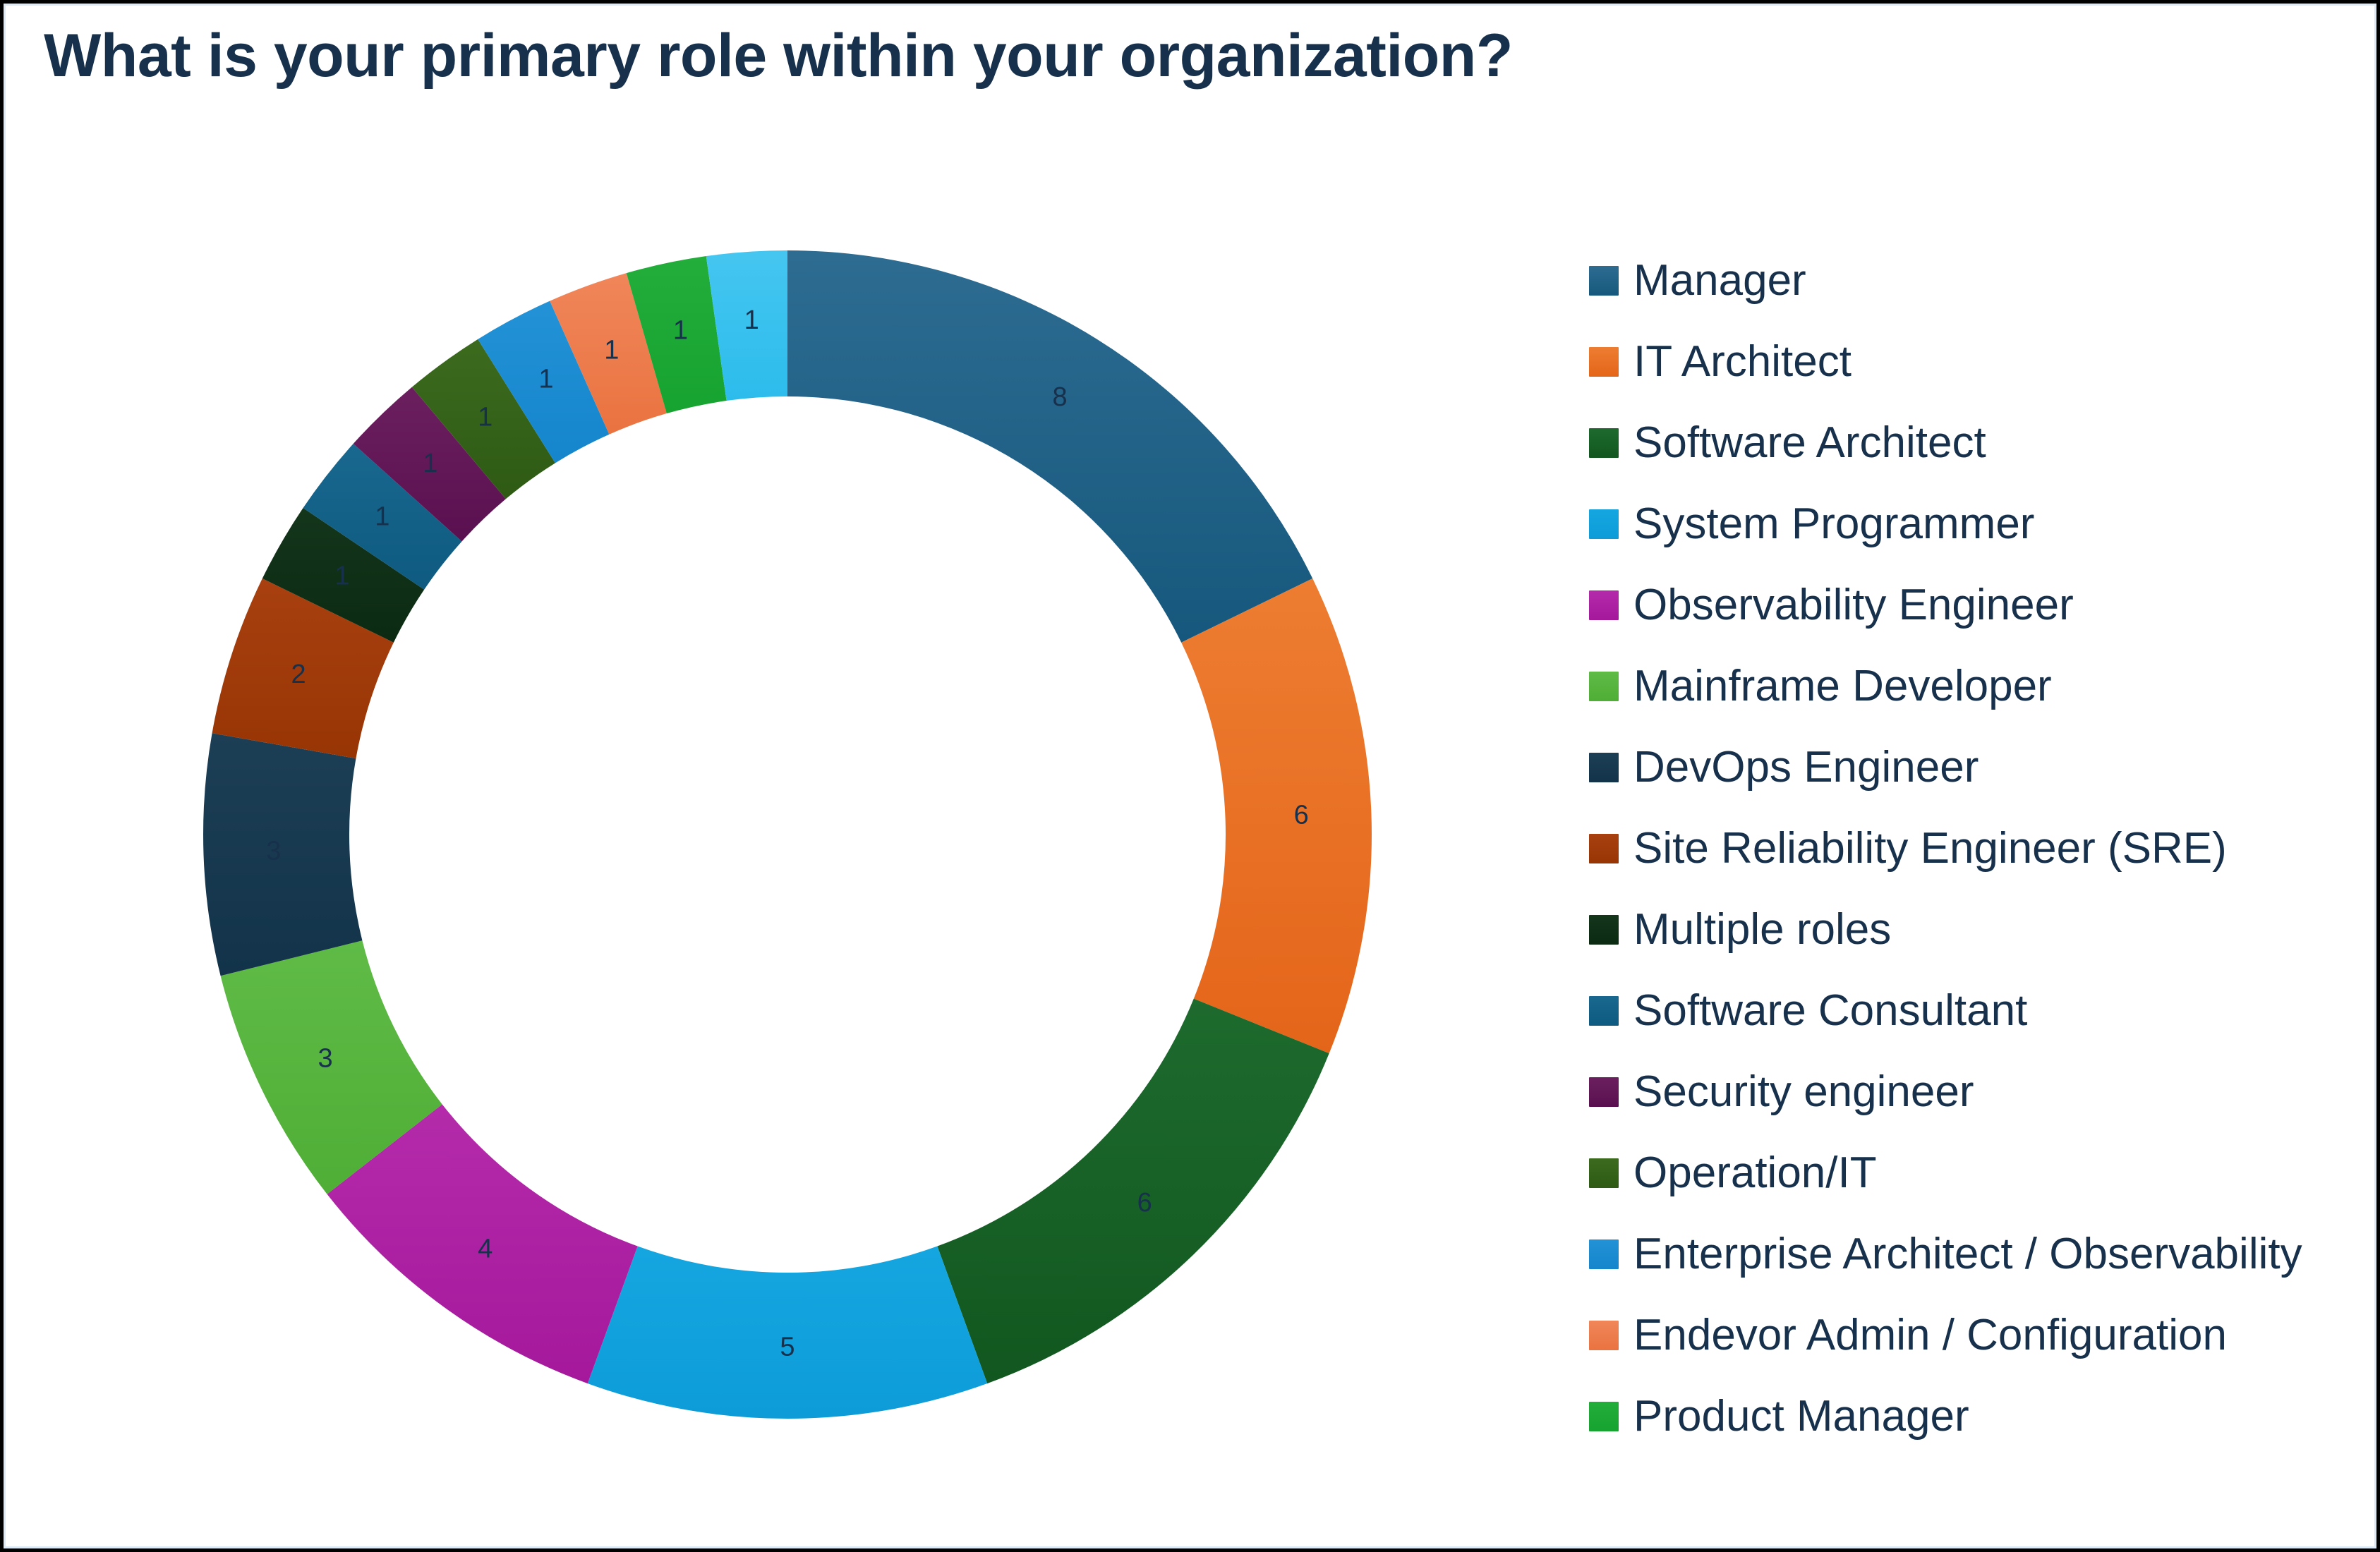 The width and height of the screenshot is (2380, 1552). I want to click on legend-item: DevOps Engineer, so click(1977, 767).